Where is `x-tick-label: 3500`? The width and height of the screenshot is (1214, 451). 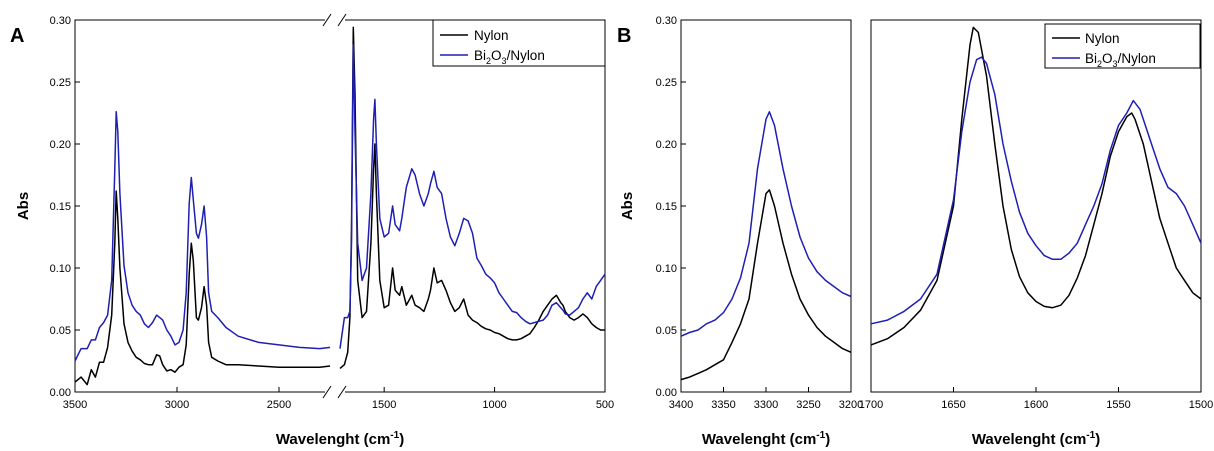 x-tick-label: 3500 is located at coordinates (75, 405).